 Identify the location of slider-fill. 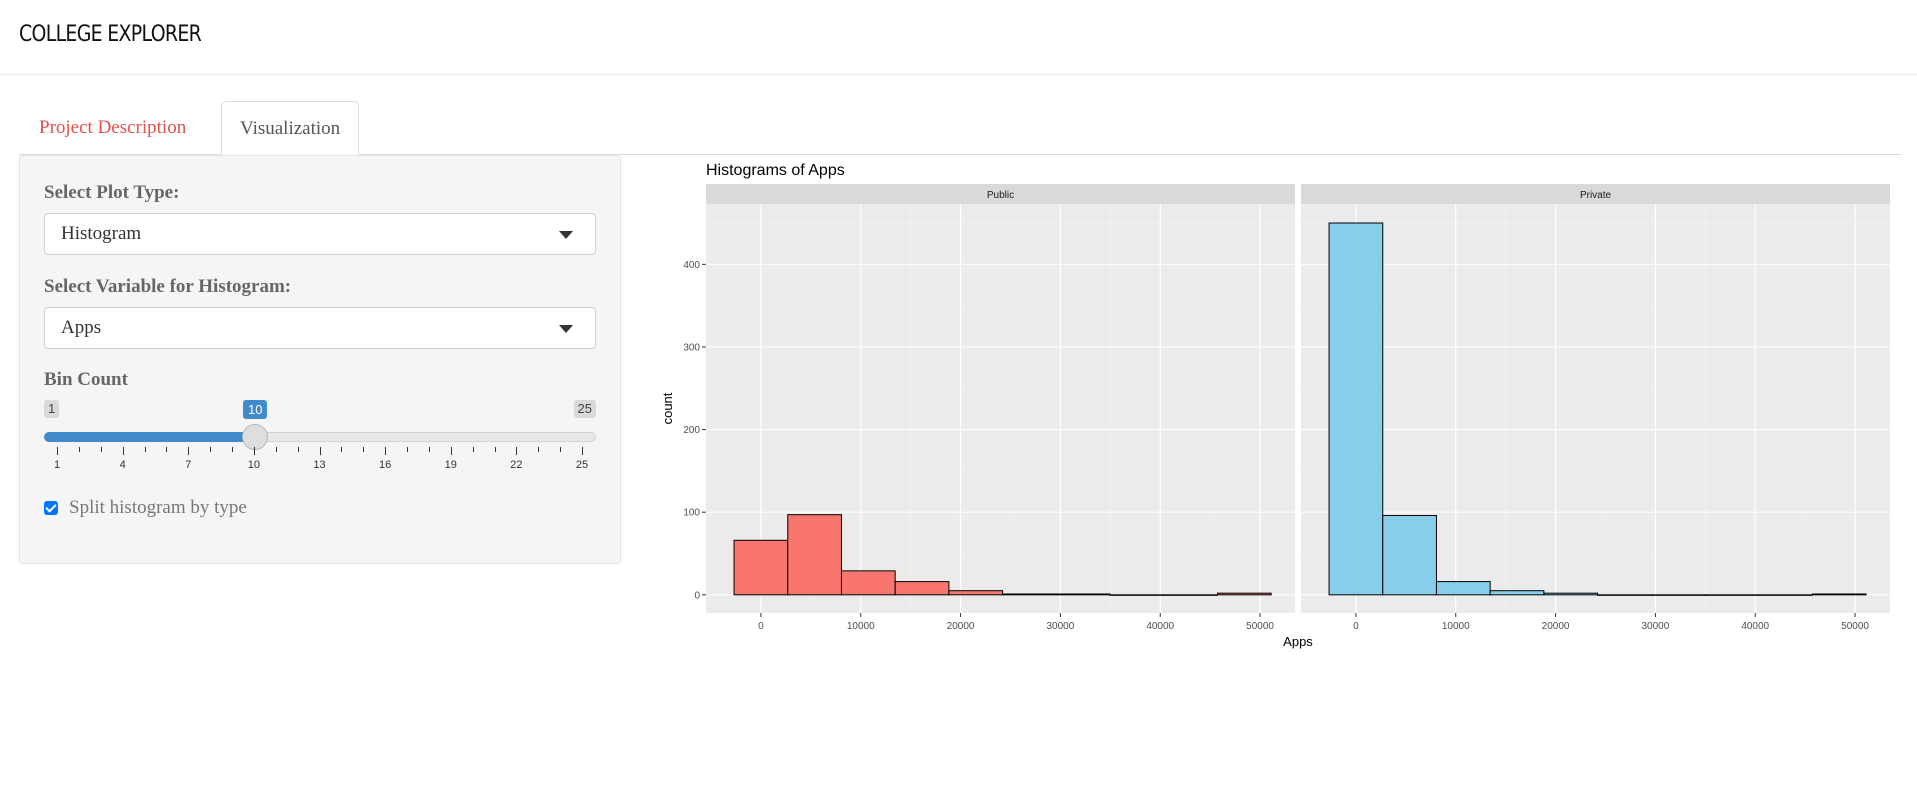
(149, 437).